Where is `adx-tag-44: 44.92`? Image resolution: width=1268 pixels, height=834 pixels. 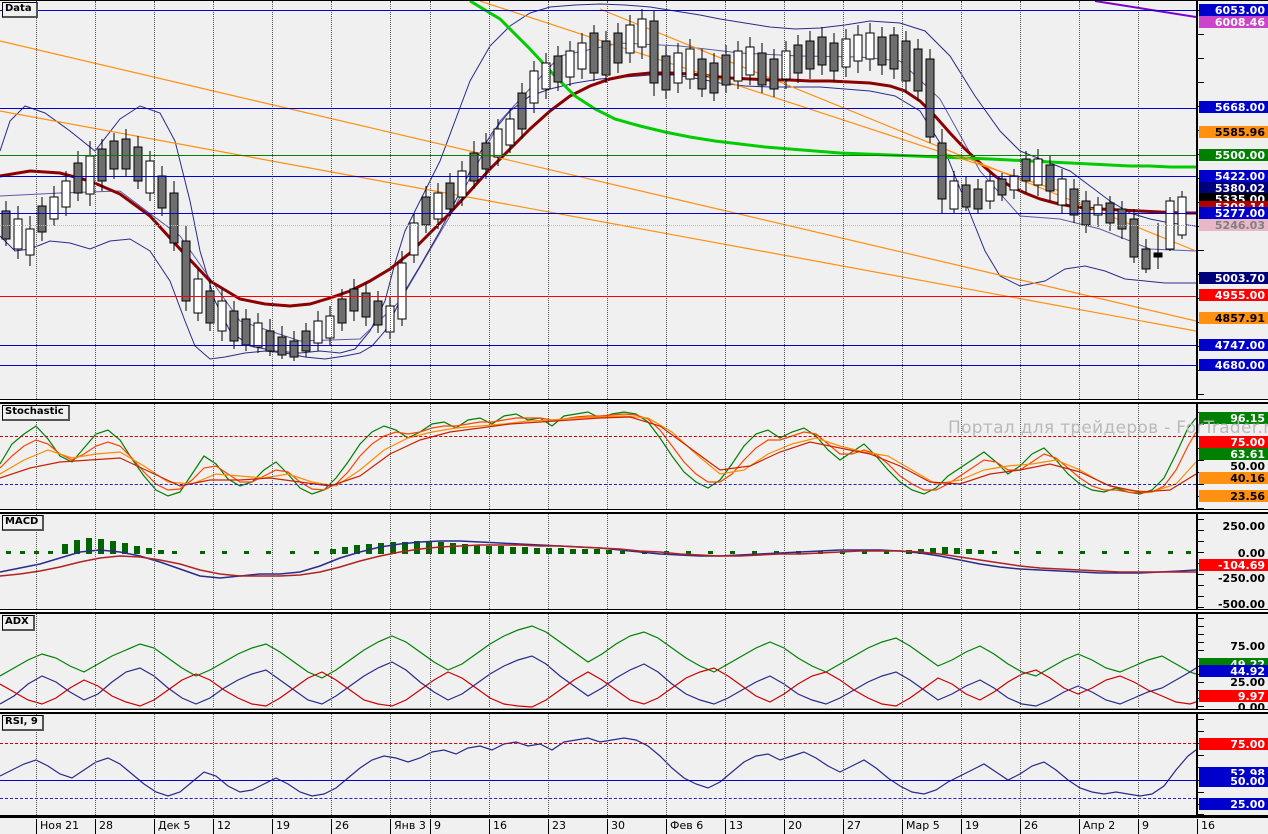
adx-tag-44: 44.92 is located at coordinates (1233, 671).